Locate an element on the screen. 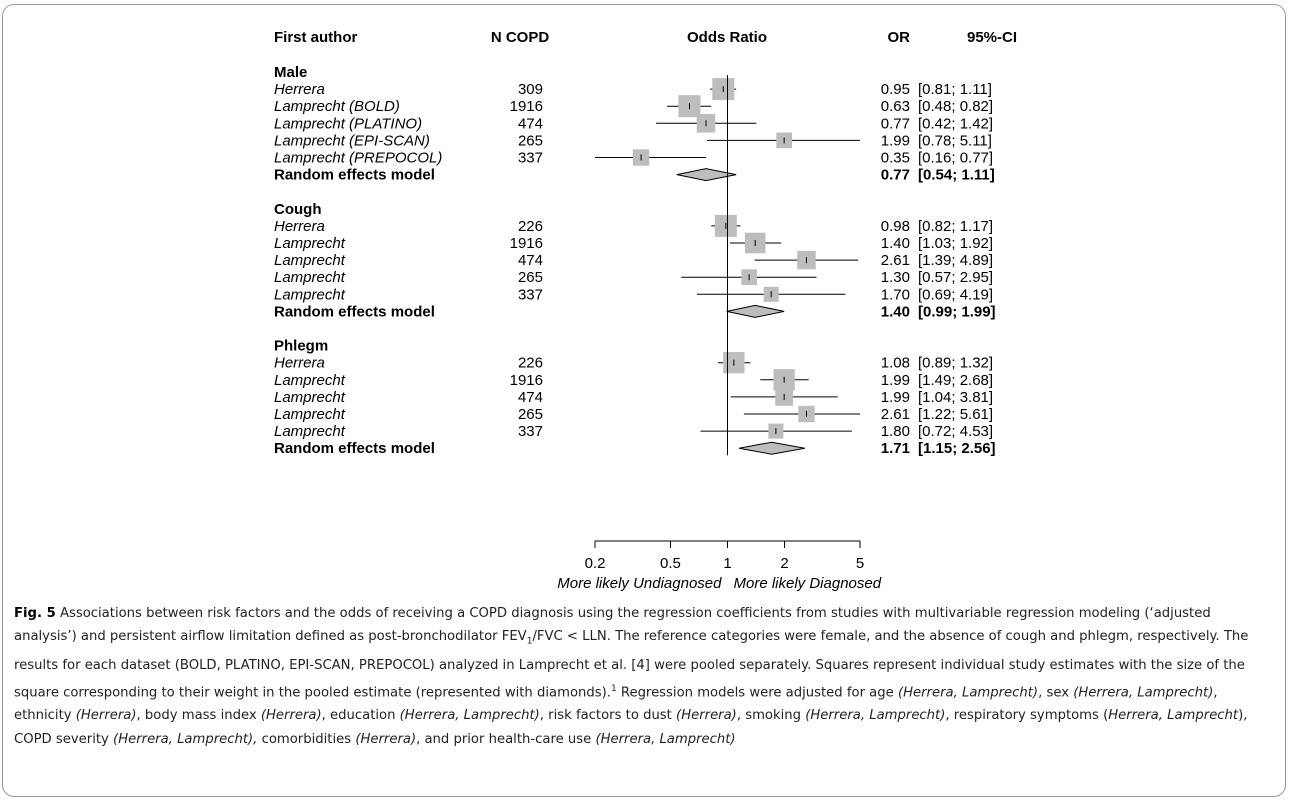 The width and height of the screenshot is (1290, 801). study-ci: [0.57; 2.95] is located at coordinates (955, 277).